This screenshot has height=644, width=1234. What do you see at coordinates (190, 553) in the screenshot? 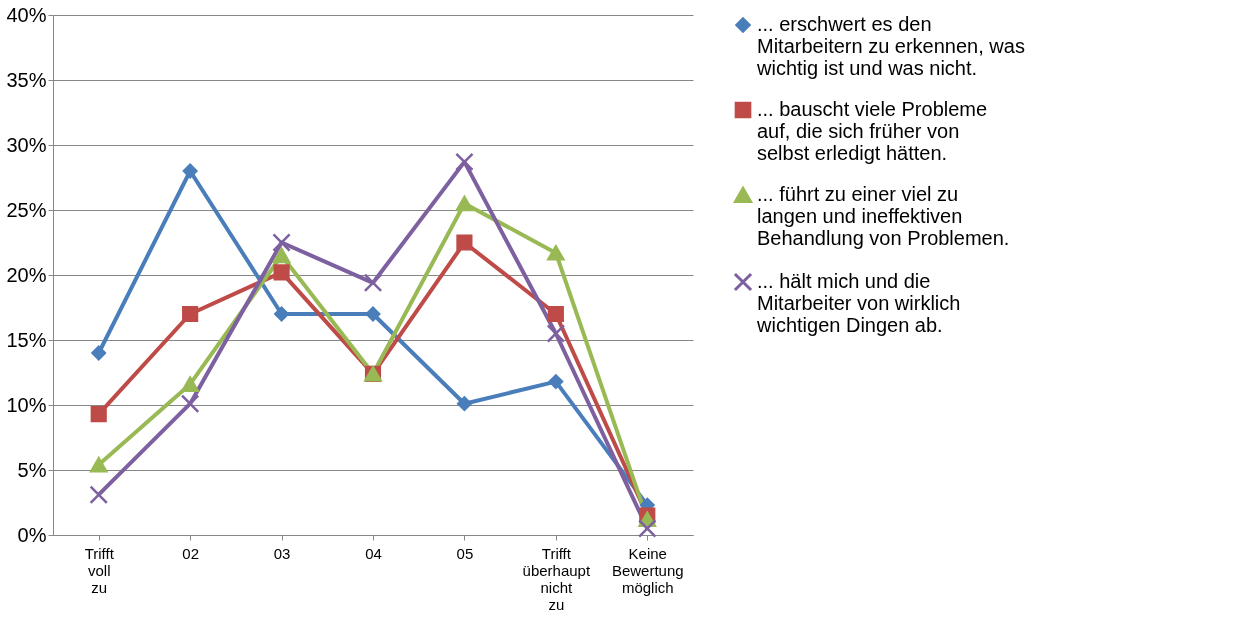
I see `x-tick-label: 02` at bounding box center [190, 553].